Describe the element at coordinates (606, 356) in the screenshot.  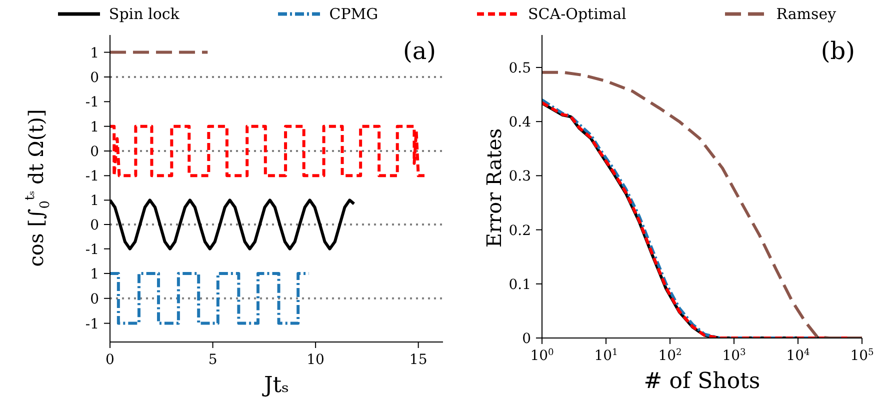
I see `x-tick-label: 10$^{1}$` at that location.